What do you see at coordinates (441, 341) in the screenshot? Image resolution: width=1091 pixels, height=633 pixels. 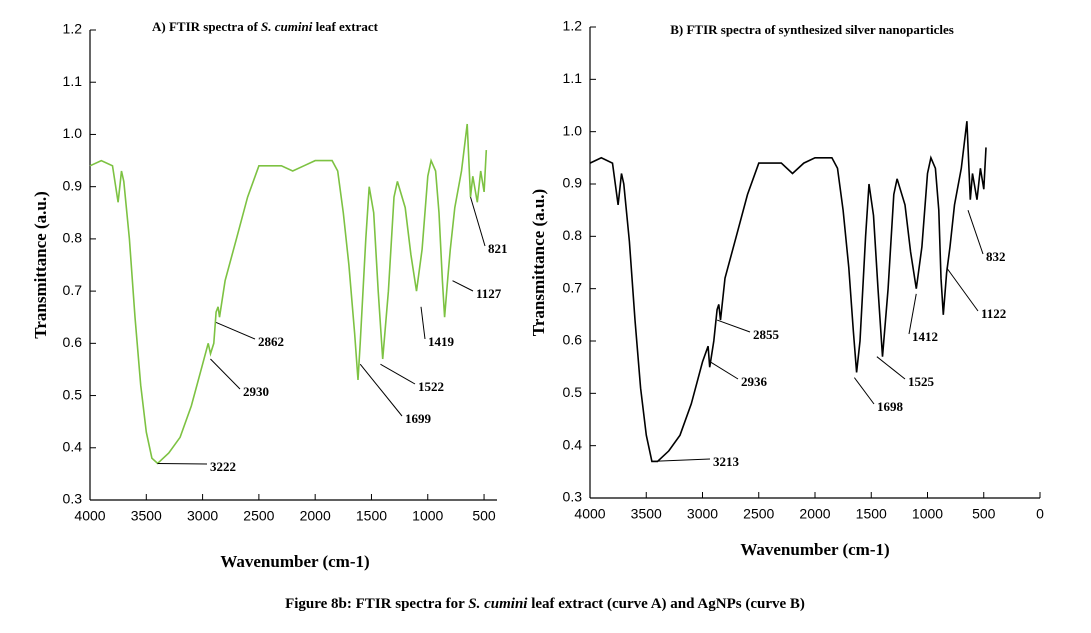 I see `annotation-label: 1419` at bounding box center [441, 341].